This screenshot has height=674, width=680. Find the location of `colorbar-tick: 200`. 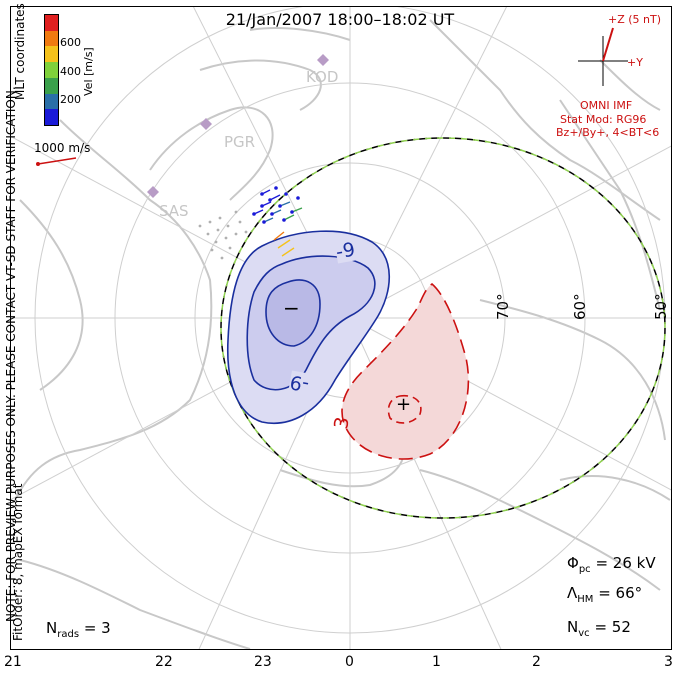

colorbar-tick: 200 is located at coordinates (70, 99).